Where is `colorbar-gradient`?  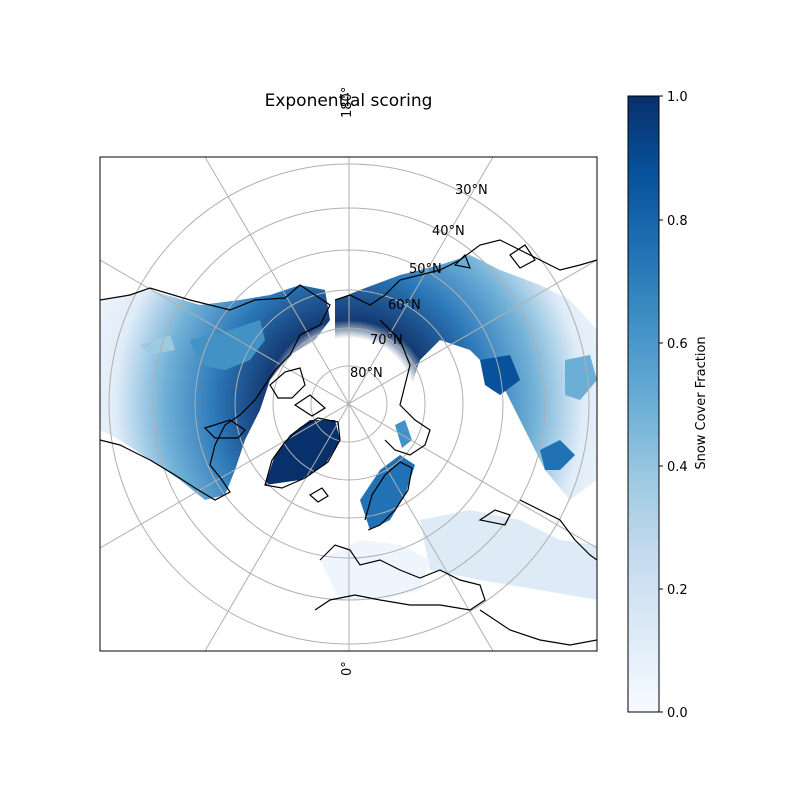
colorbar-gradient is located at coordinates (643, 404).